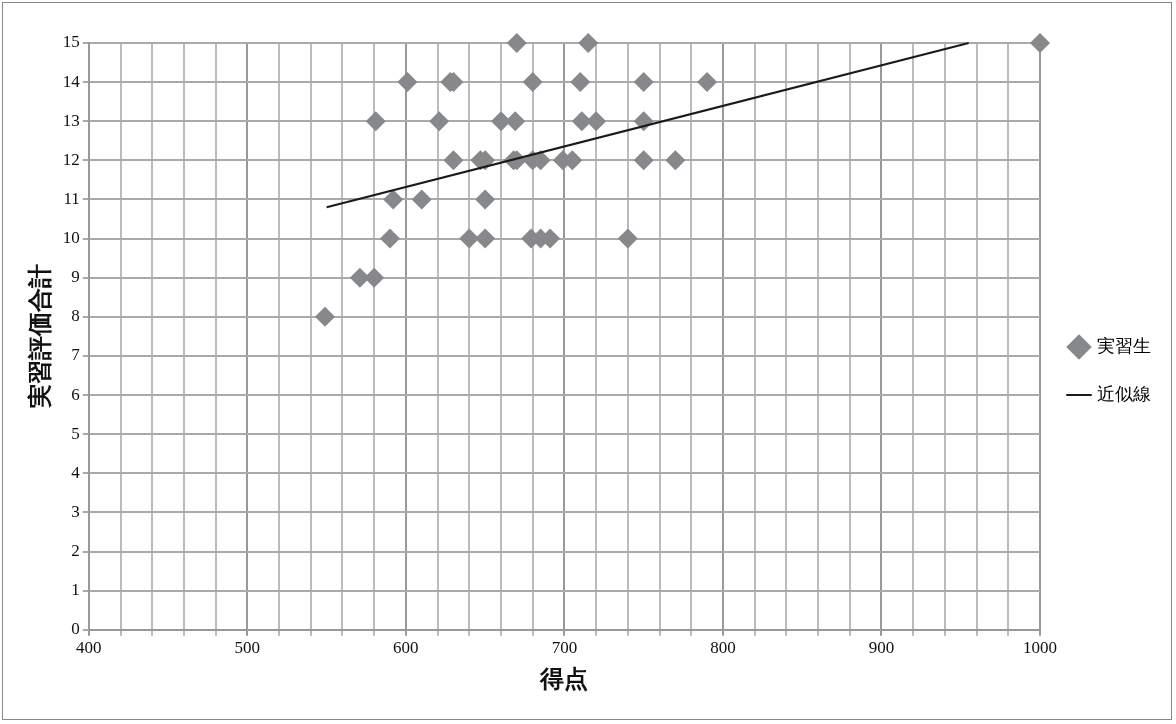  What do you see at coordinates (75, 511) in the screenshot?
I see `y-tick-label: 3` at bounding box center [75, 511].